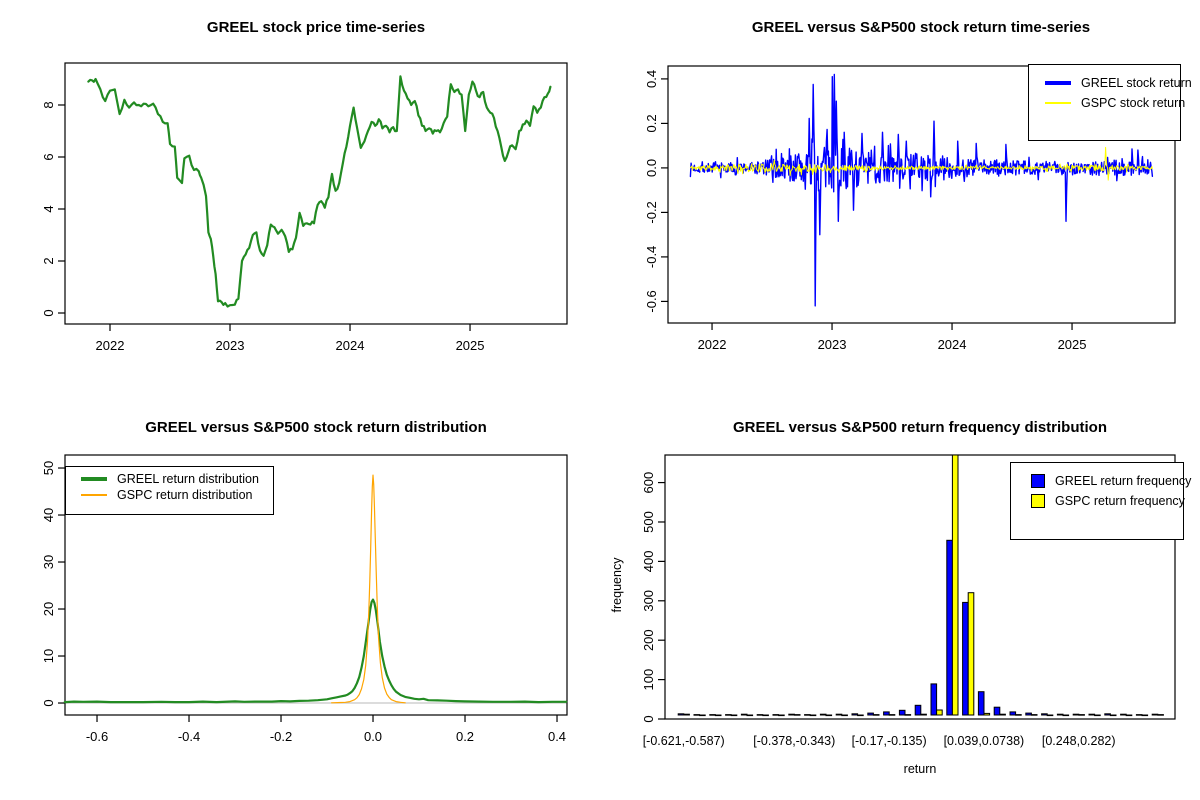 Image resolution: width=1200 pixels, height=800 pixels. Describe the element at coordinates (1120, 501) in the screenshot. I see `legend-item-label: GSPC return frequency` at that location.